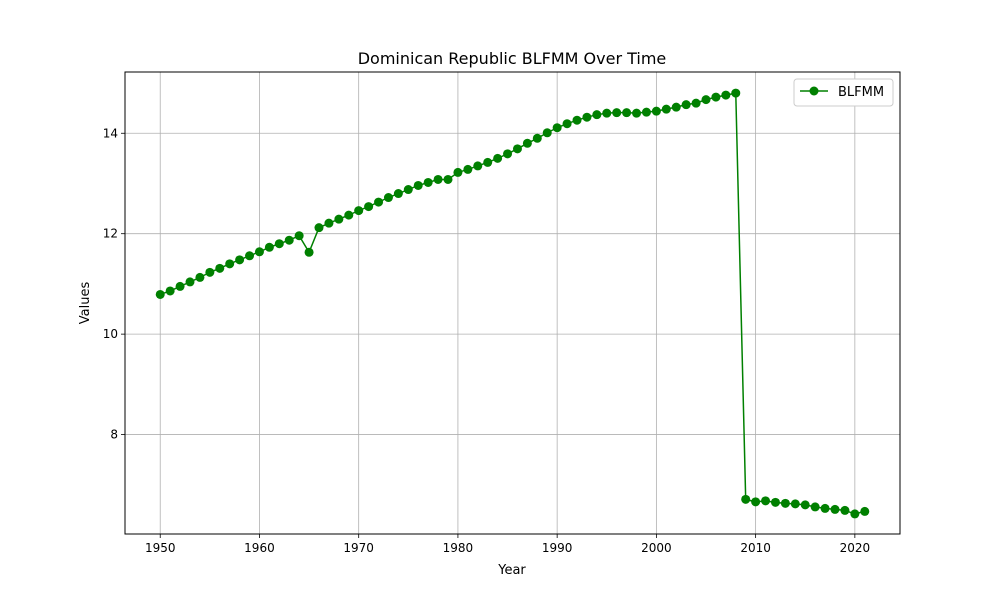  What do you see at coordinates (114, 284) in the screenshot?
I see `y-axis-ticks: 8 10 12 14` at bounding box center [114, 284].